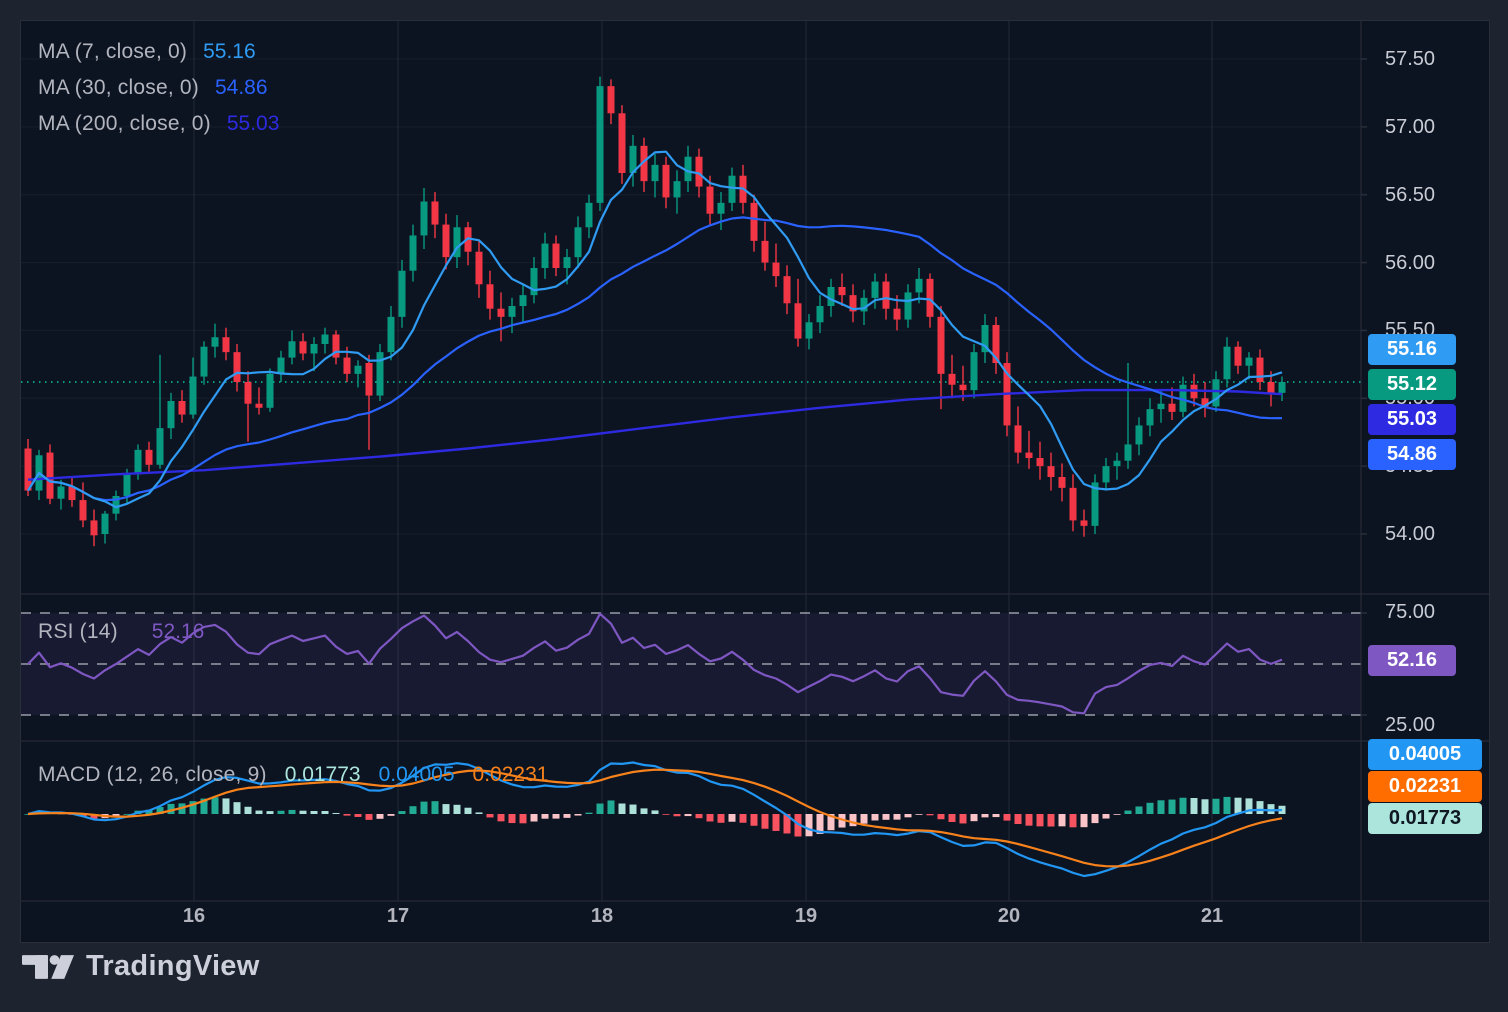 The width and height of the screenshot is (1508, 1012). What do you see at coordinates (602, 916) in the screenshot?
I see `time-axis-label: 18` at bounding box center [602, 916].